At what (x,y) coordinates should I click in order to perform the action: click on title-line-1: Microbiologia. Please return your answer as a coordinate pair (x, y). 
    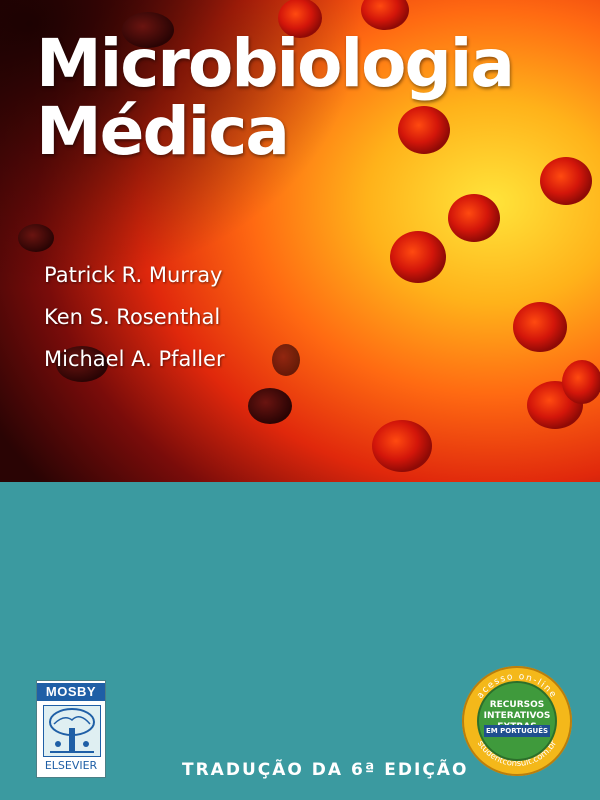
    Looking at the image, I should click on (275, 63).